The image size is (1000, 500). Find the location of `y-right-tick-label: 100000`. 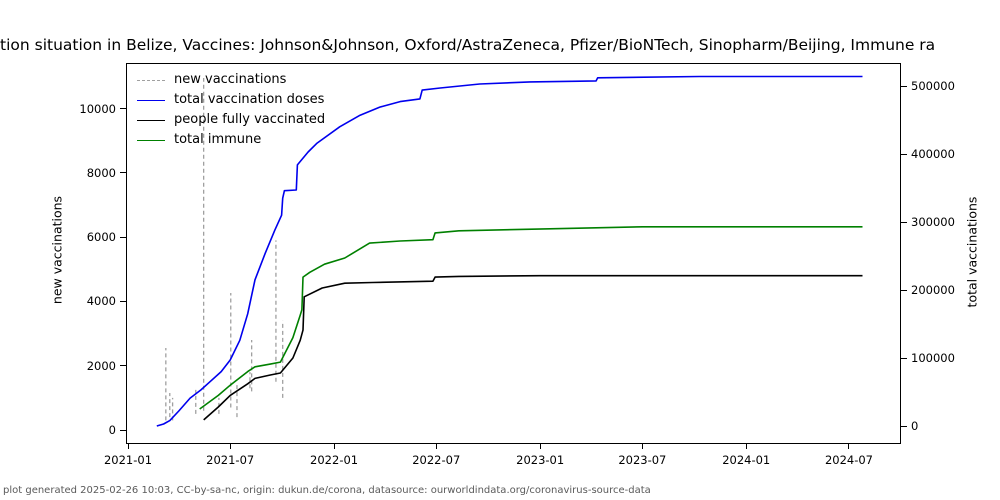

y-right-tick-label: 100000 is located at coordinates (933, 358).